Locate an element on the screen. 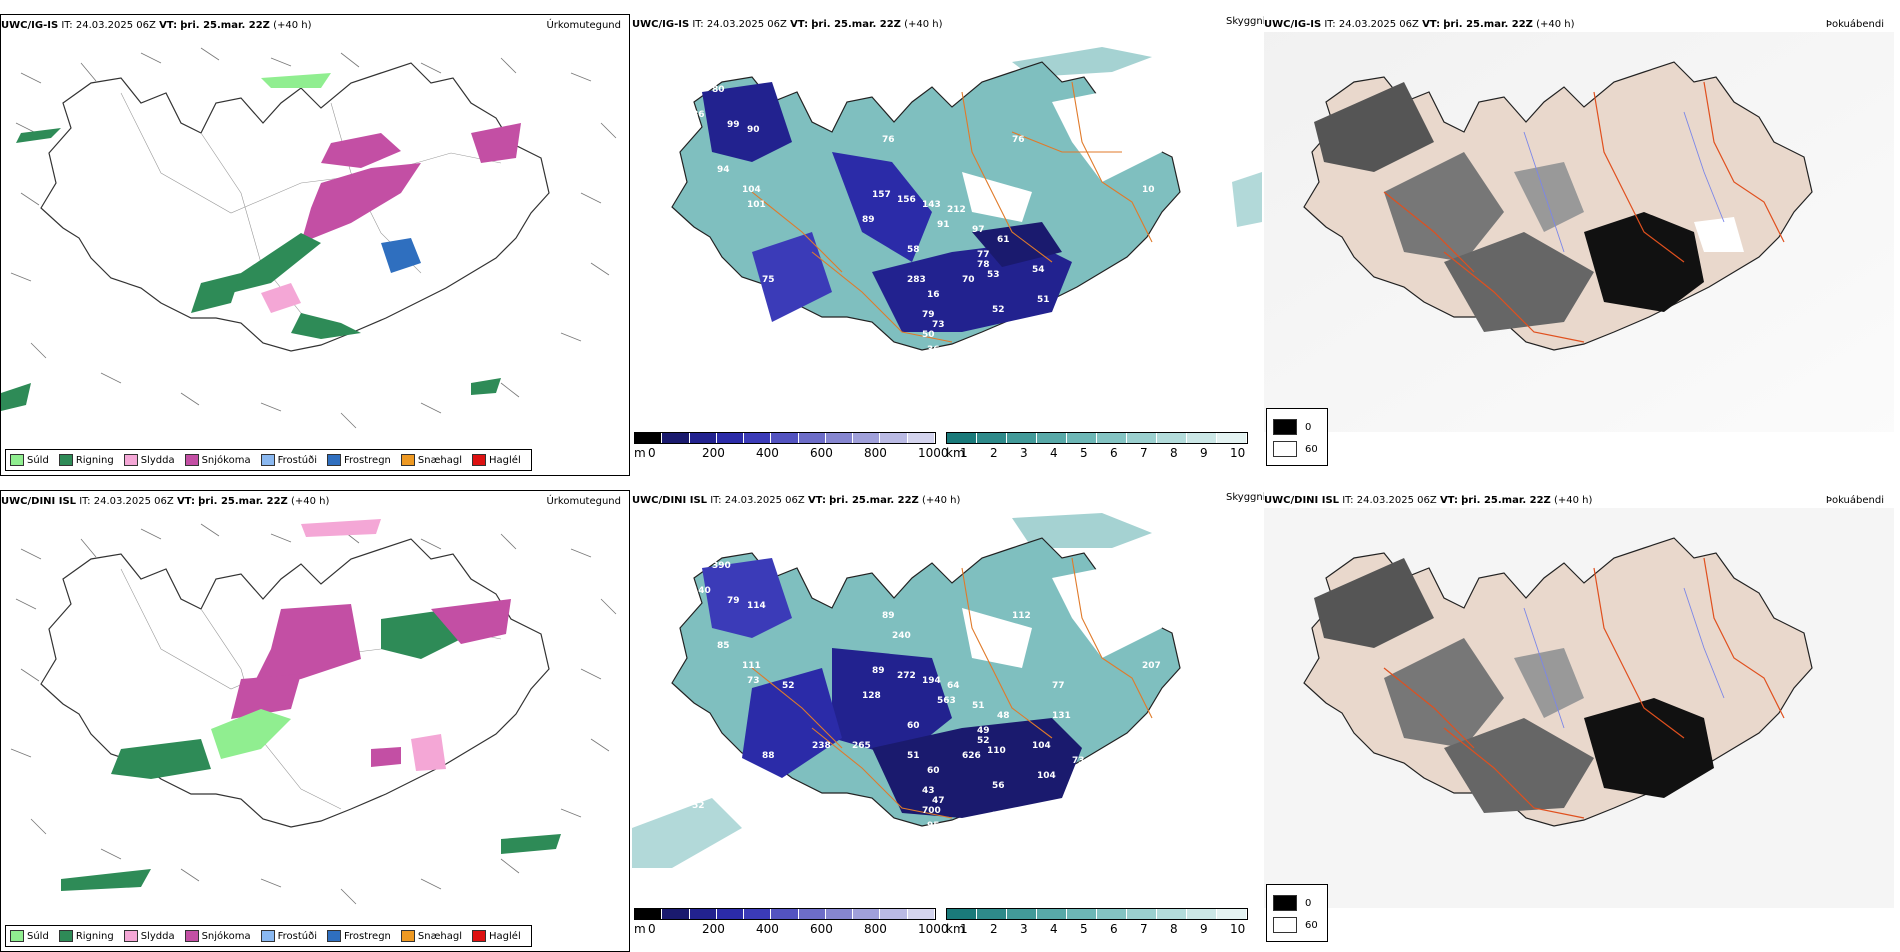  legend-item: Slydda is located at coordinates (152, 936).